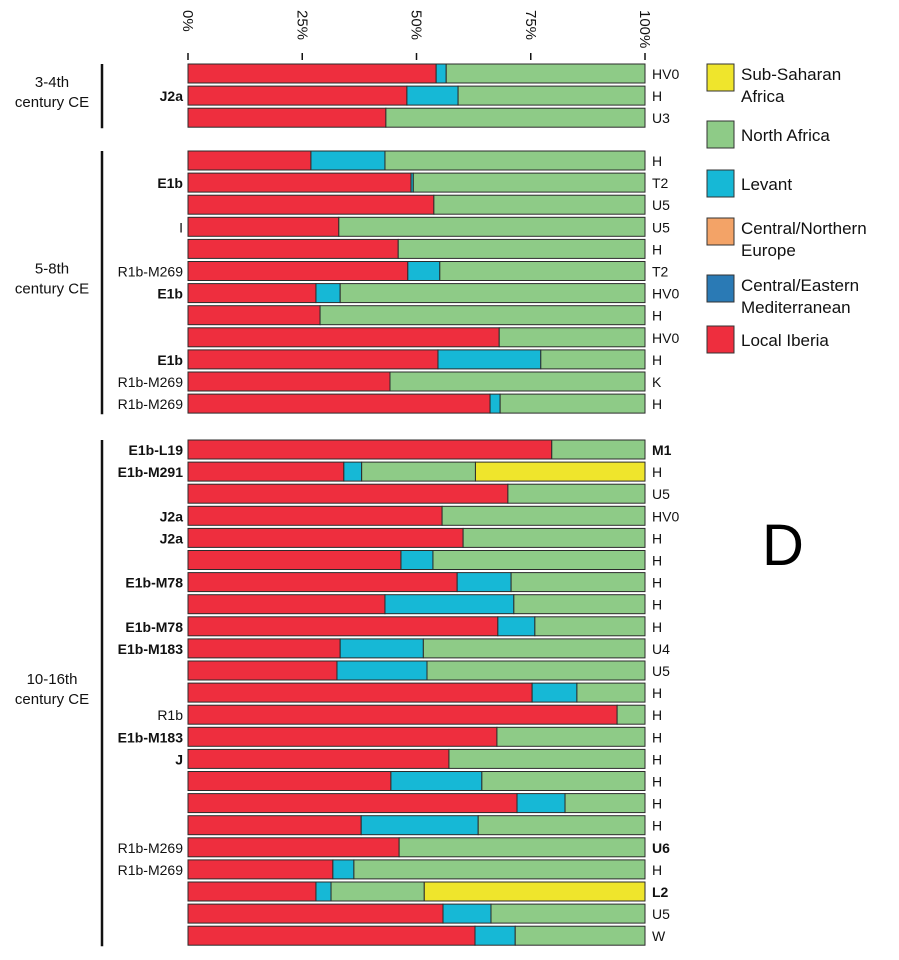 The image size is (899, 960). I want to click on legend-item: North Africa, so click(768, 134).